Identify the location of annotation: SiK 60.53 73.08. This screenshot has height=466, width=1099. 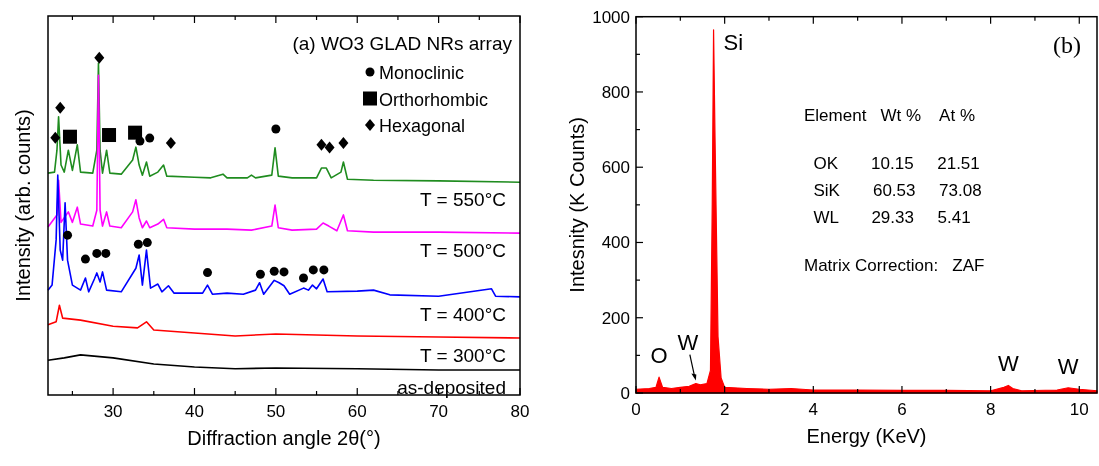
(893, 190).